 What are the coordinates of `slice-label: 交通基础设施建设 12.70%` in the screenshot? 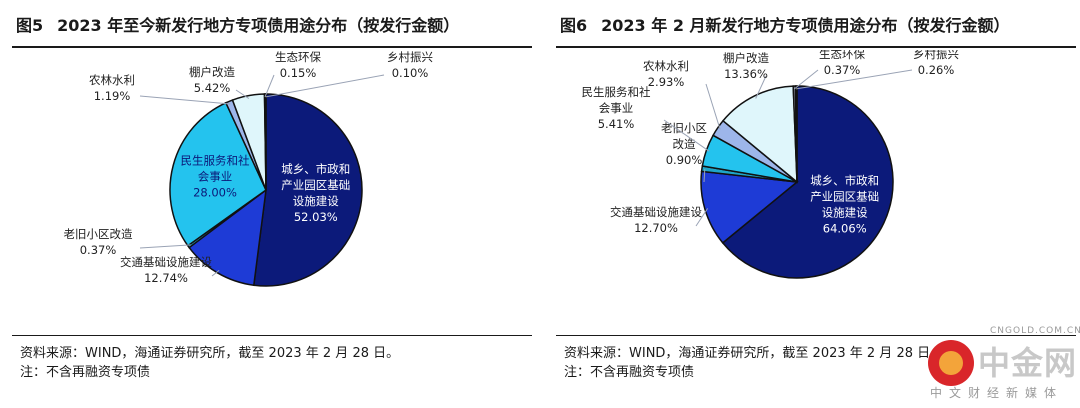 It's located at (659, 220).